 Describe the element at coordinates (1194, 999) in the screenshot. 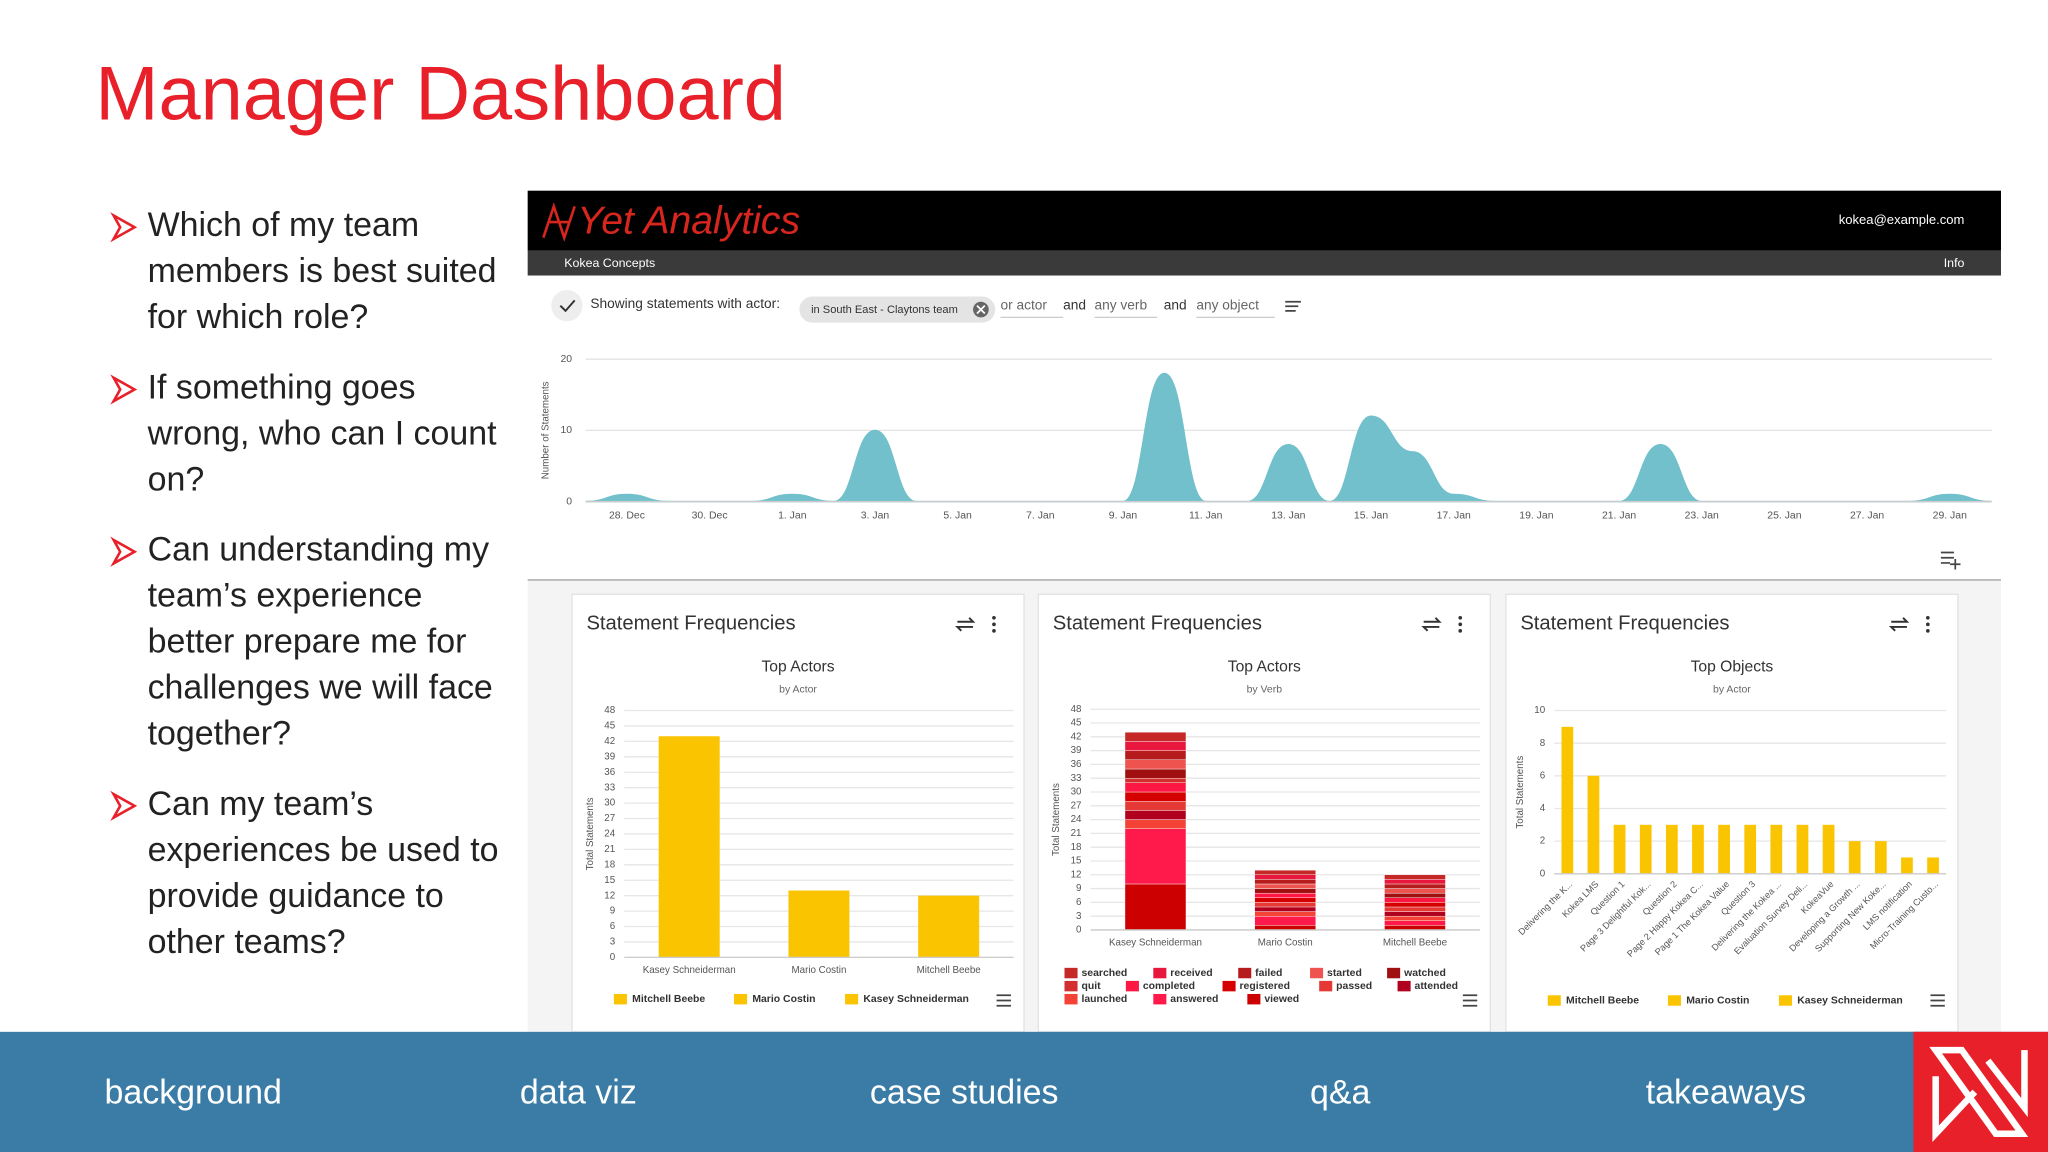

I see `legend-label: answered` at that location.